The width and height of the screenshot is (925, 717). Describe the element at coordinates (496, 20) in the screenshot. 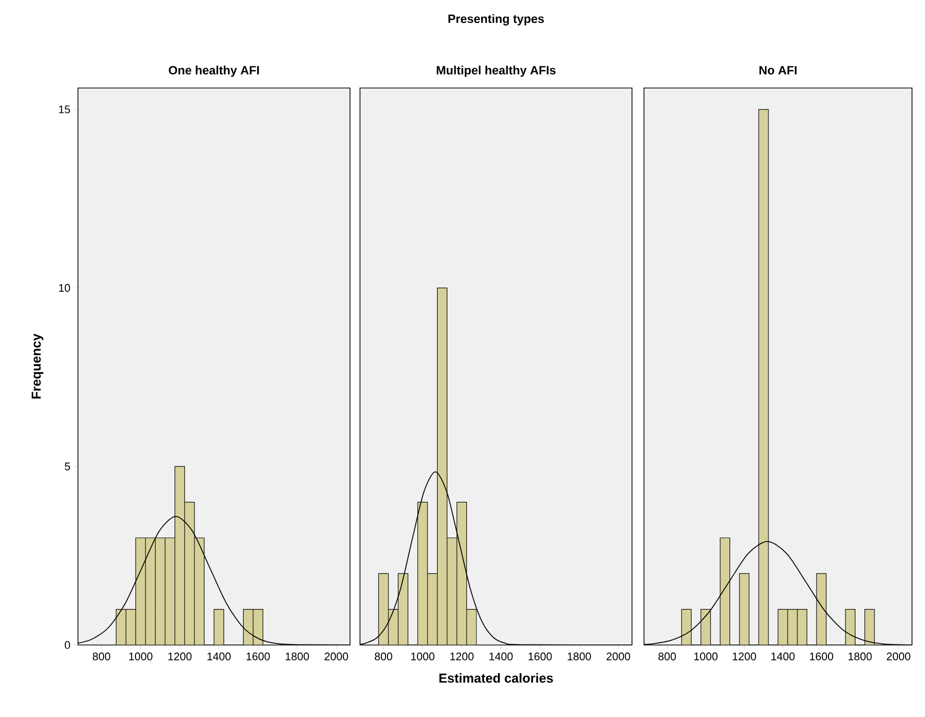

I see `text: Presenting types` at that location.